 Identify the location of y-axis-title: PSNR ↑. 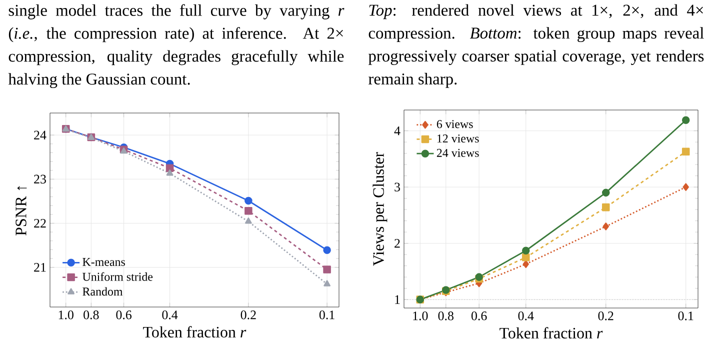
(21, 211).